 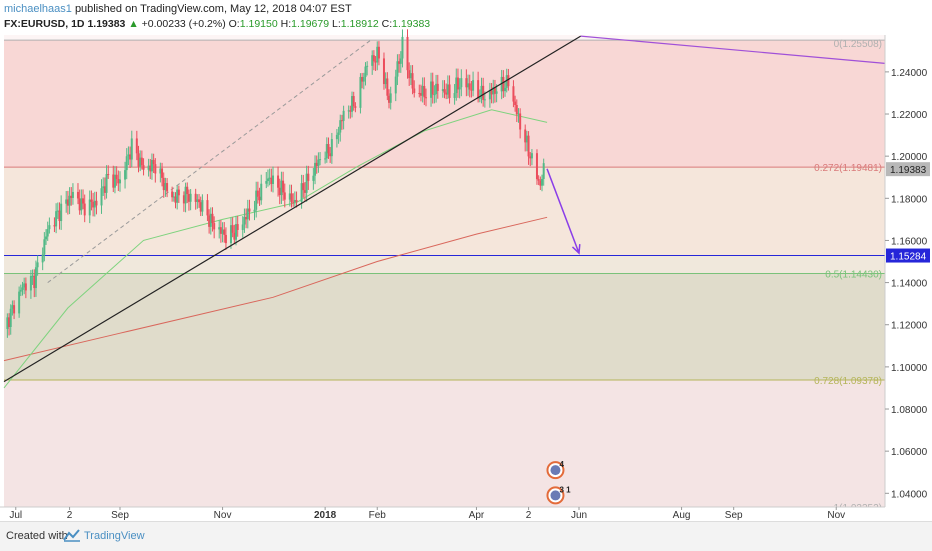 I want to click on symbol-label: FX:EURUSD, 1D, so click(x=44, y=24).